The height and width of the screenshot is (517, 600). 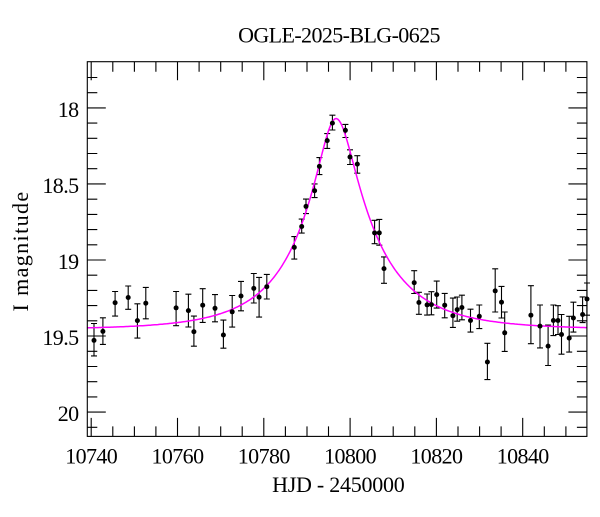 I want to click on svg-text: 19, so click(x=68, y=261).